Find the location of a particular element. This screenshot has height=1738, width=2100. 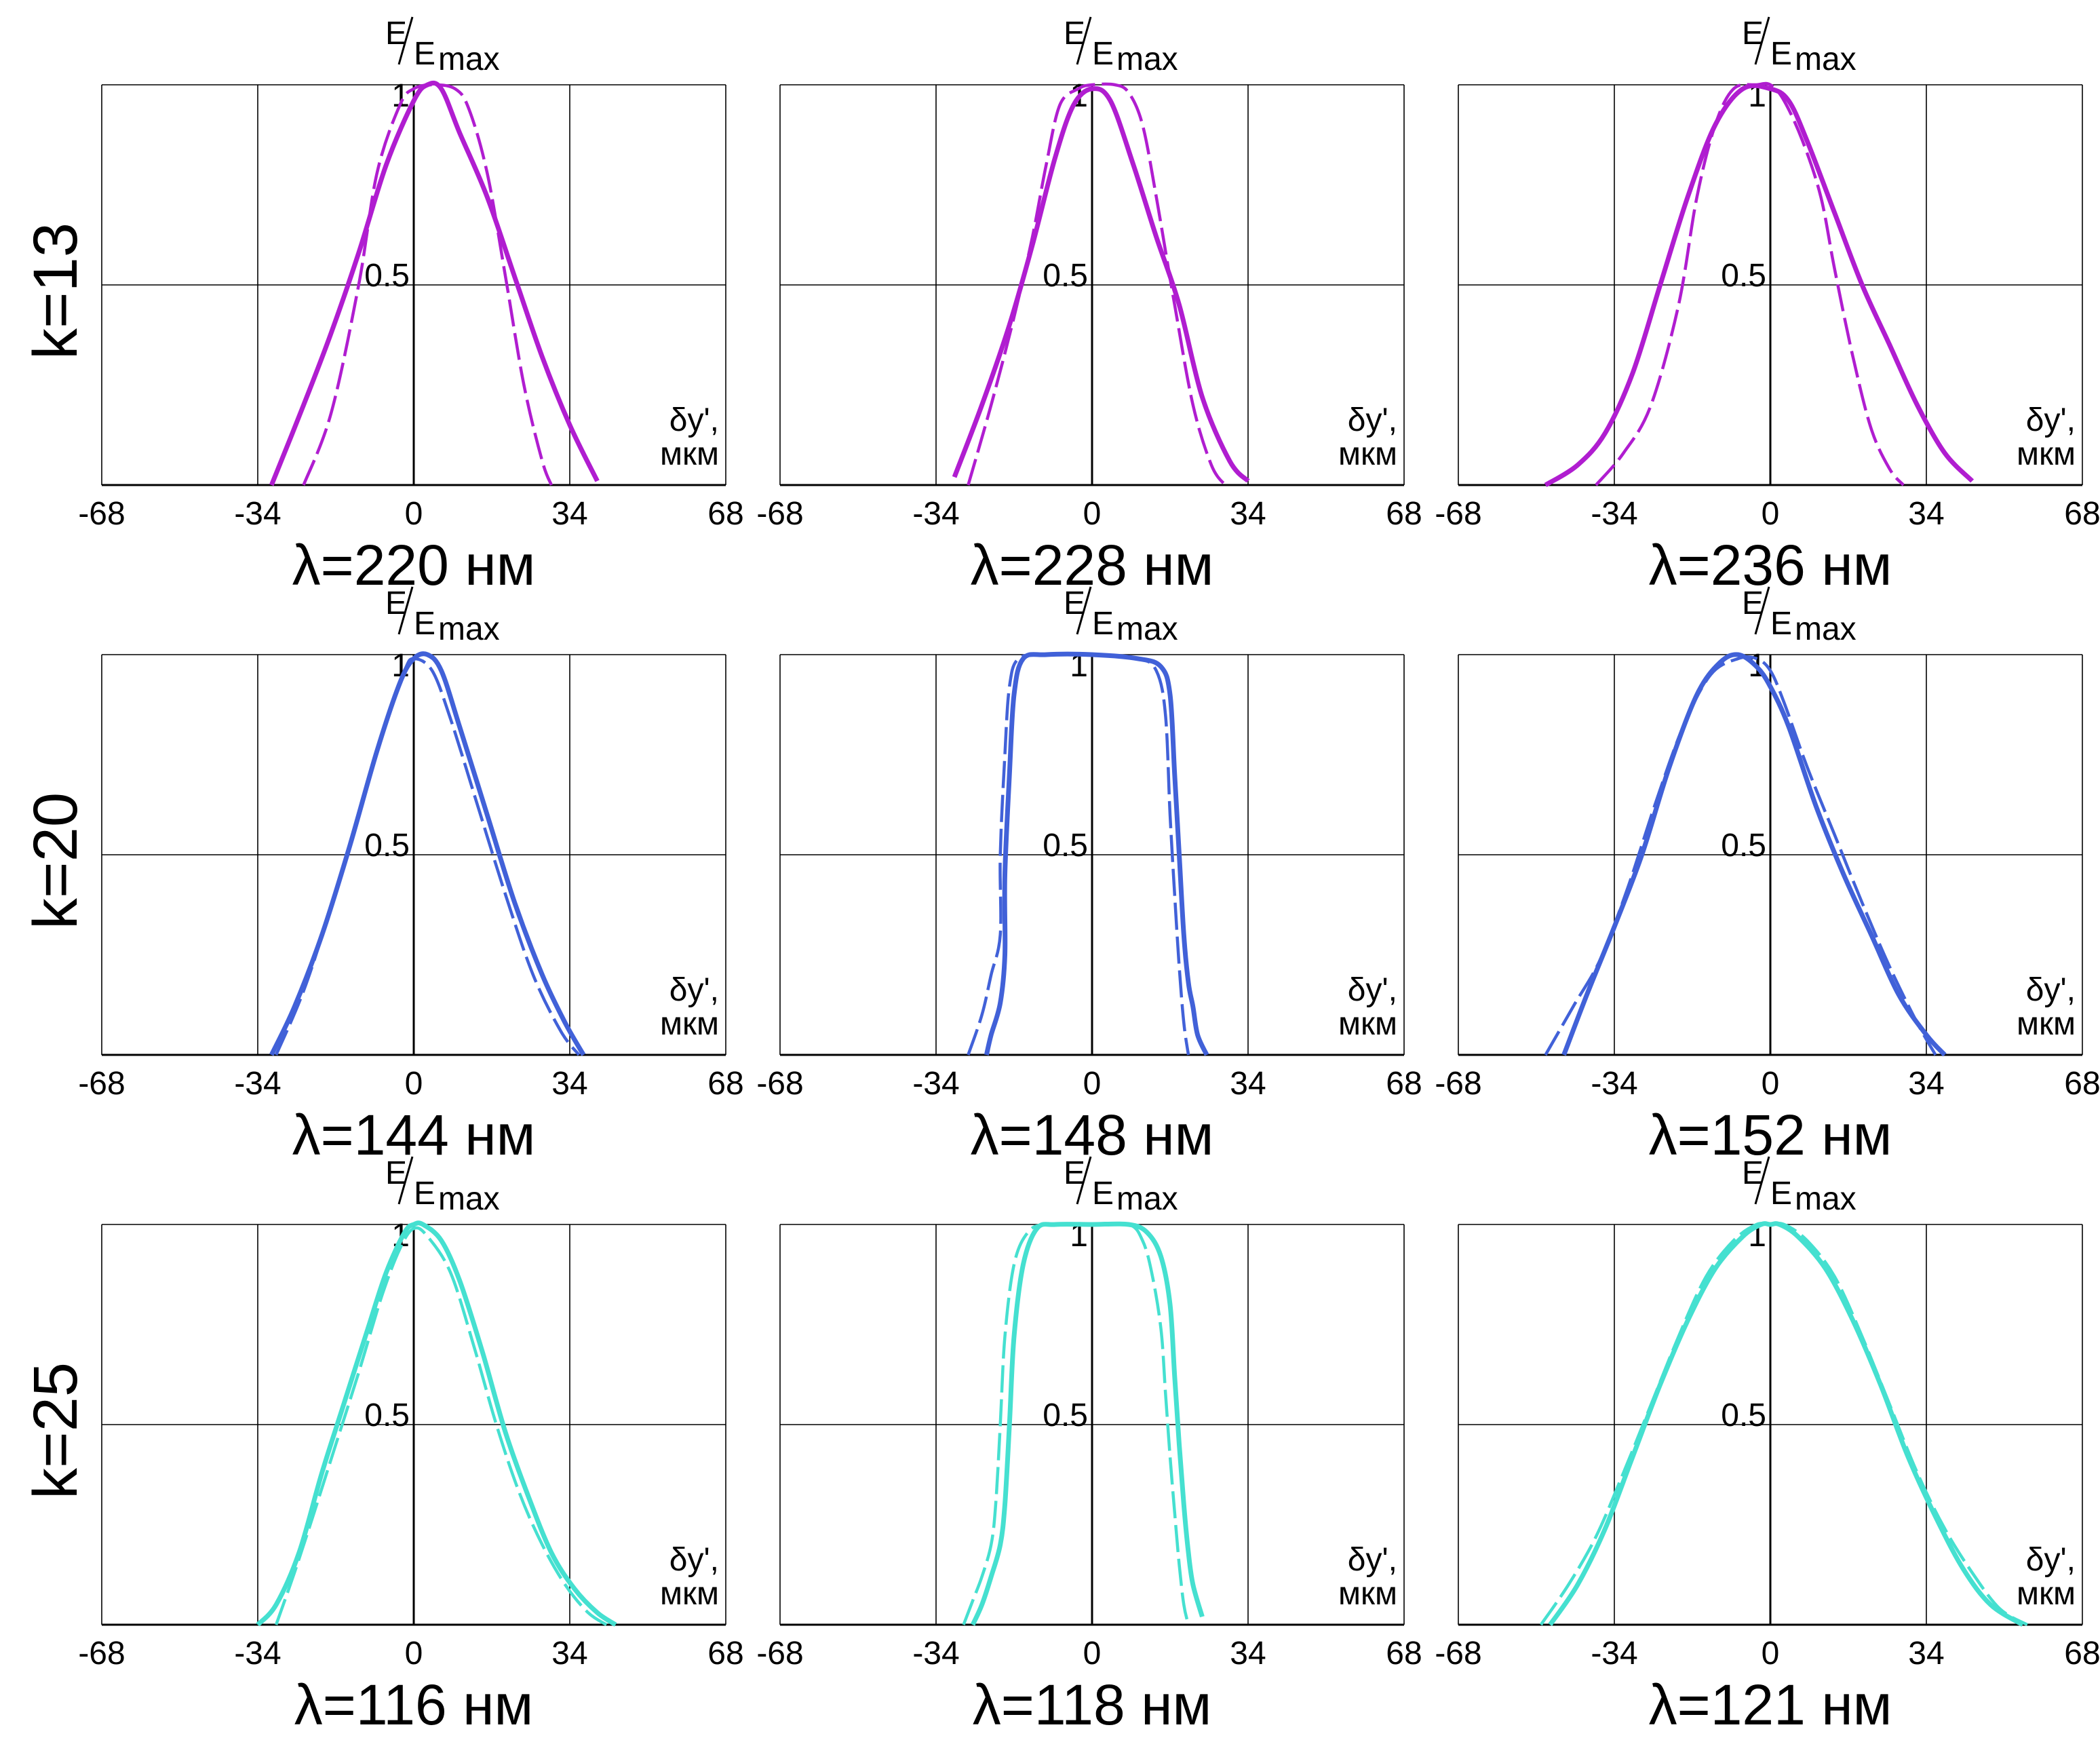

y-tick-label: 1 is located at coordinates (400, 96).